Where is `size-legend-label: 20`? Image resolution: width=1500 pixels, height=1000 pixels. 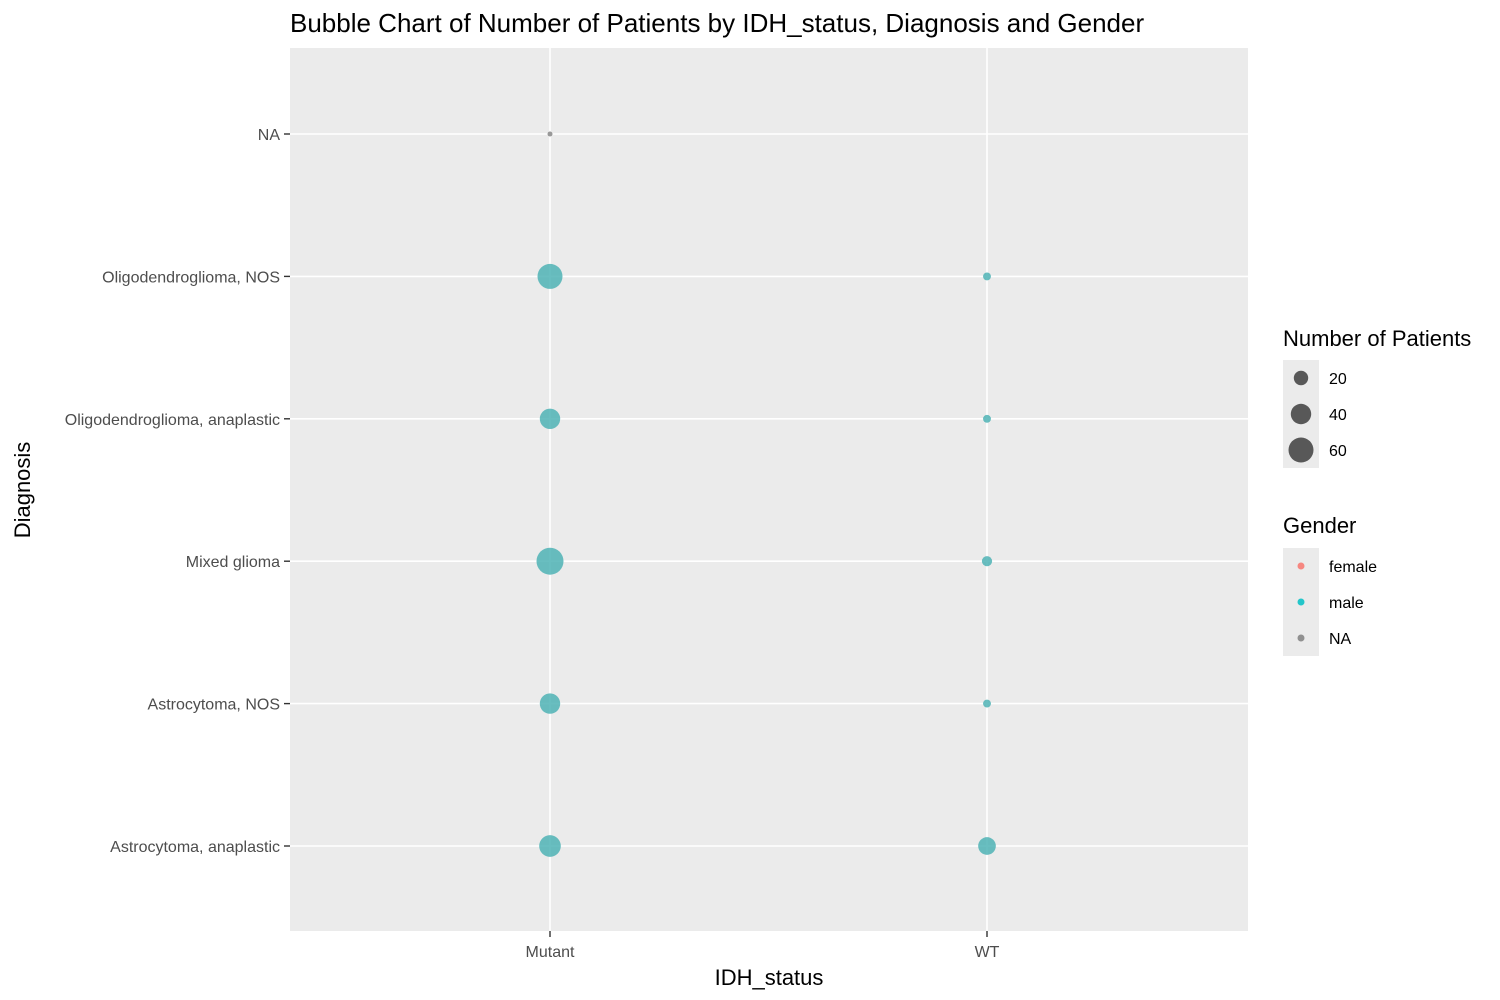
size-legend-label: 20 is located at coordinates (1338, 379).